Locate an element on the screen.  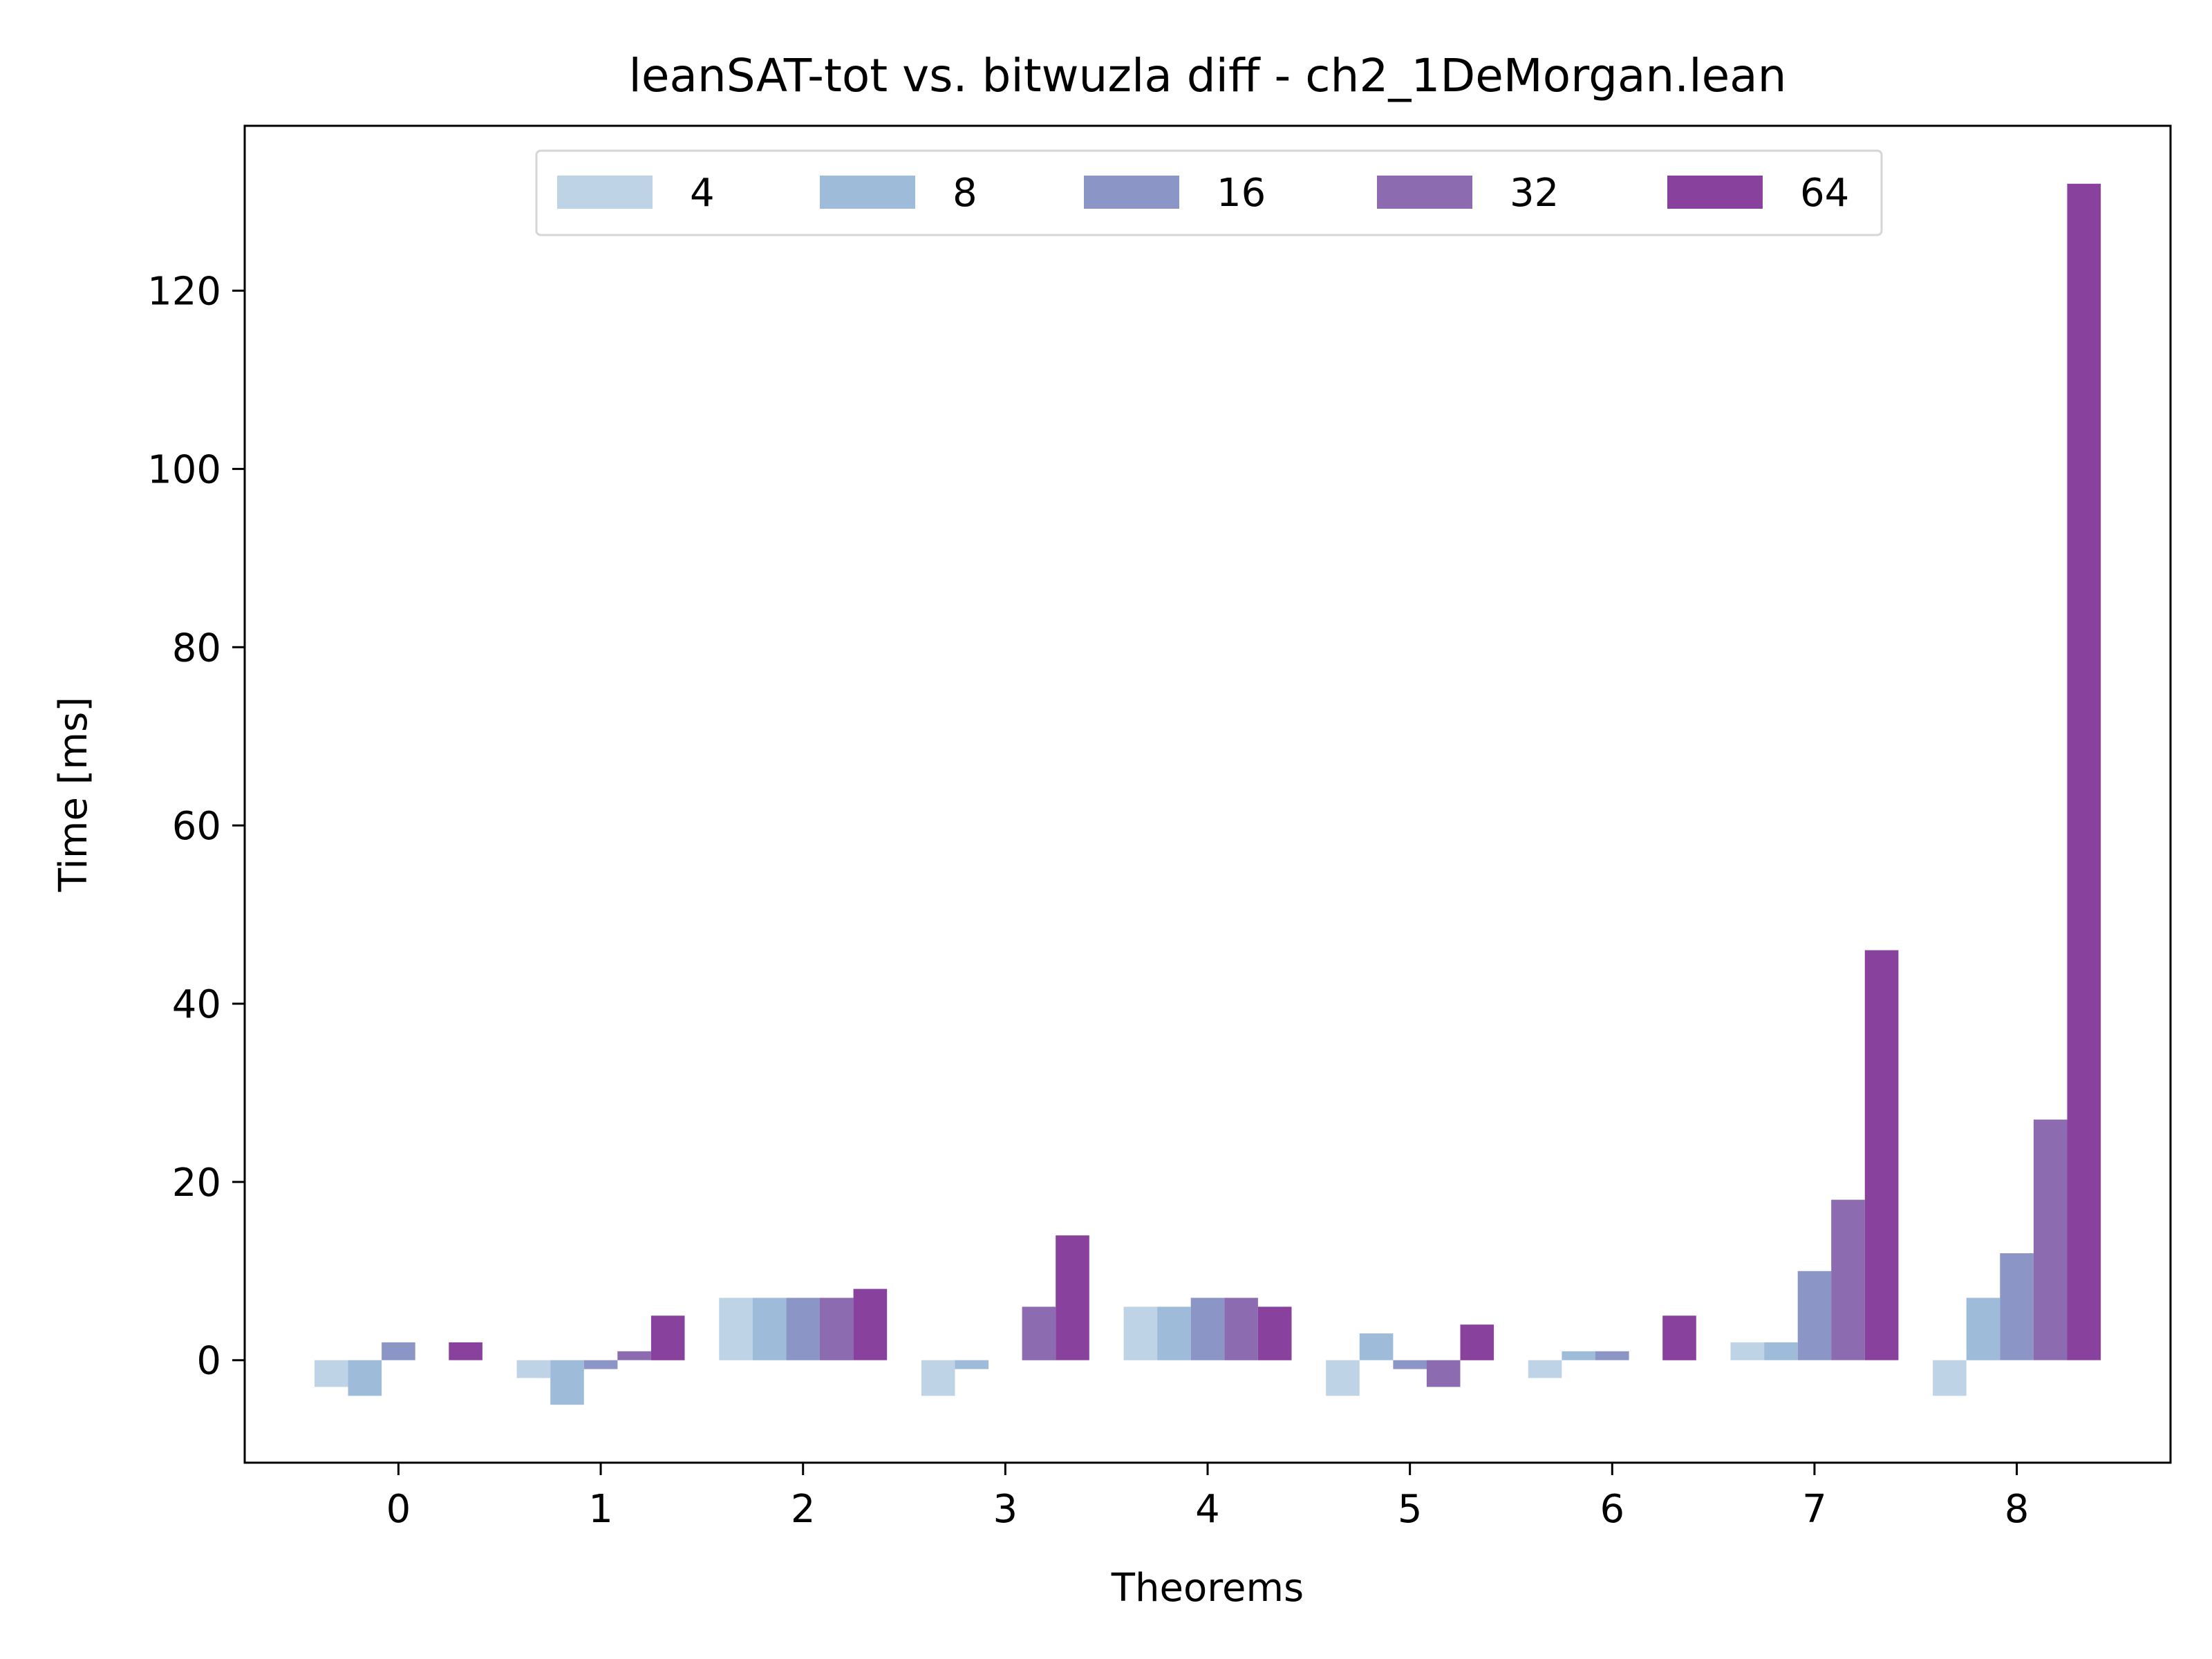
y-axis: 0 20 40 60 80 100 120 is located at coordinates (196, 827).